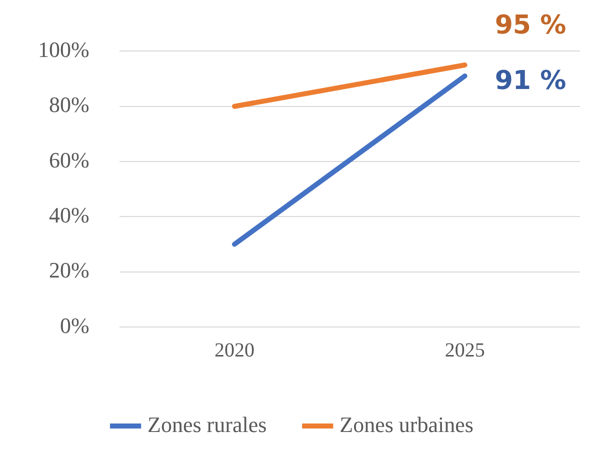 The width and height of the screenshot is (598, 455). I want to click on x-tick-label: 2025, so click(464, 350).